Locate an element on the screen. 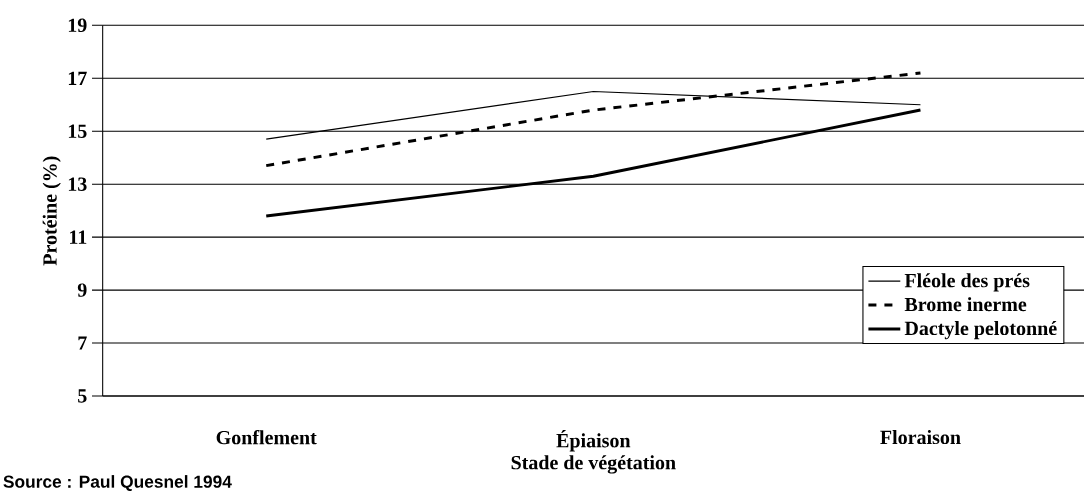  legend-label: Fléole des prés is located at coordinates (967, 282).